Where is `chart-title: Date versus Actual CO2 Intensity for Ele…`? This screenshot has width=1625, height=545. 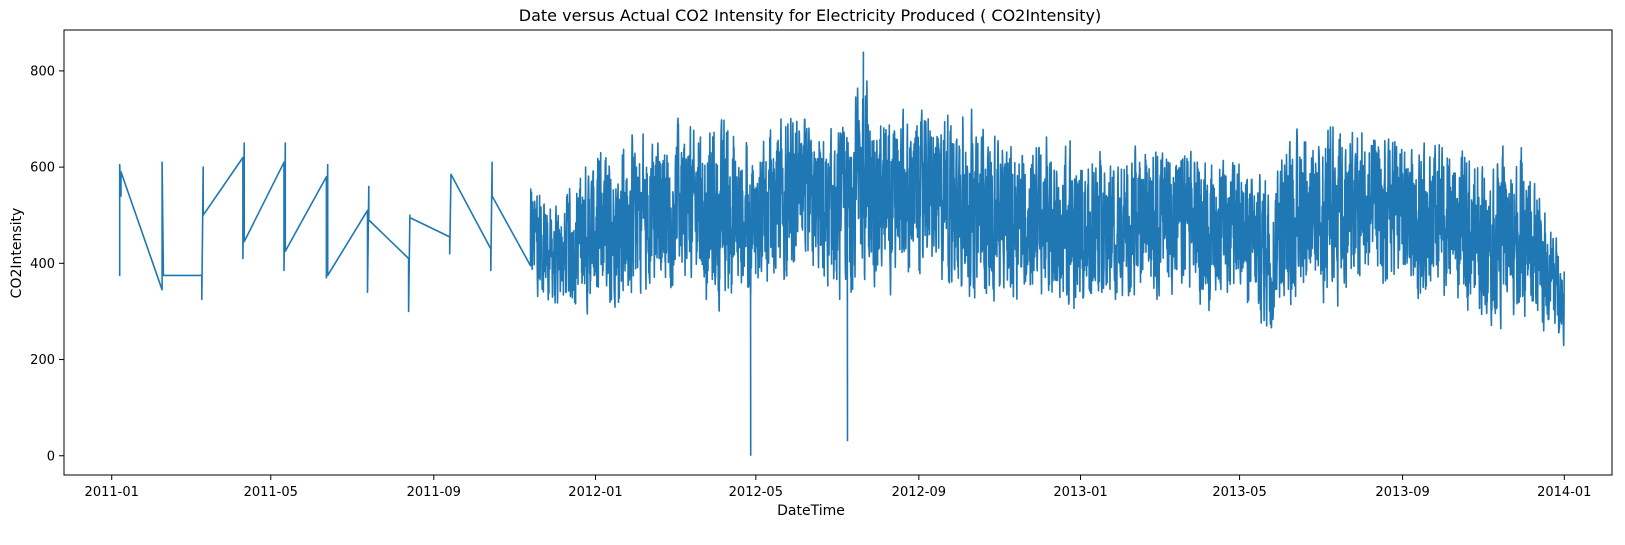
chart-title: Date versus Actual CO2 Intensity for Ele… is located at coordinates (810, 15).